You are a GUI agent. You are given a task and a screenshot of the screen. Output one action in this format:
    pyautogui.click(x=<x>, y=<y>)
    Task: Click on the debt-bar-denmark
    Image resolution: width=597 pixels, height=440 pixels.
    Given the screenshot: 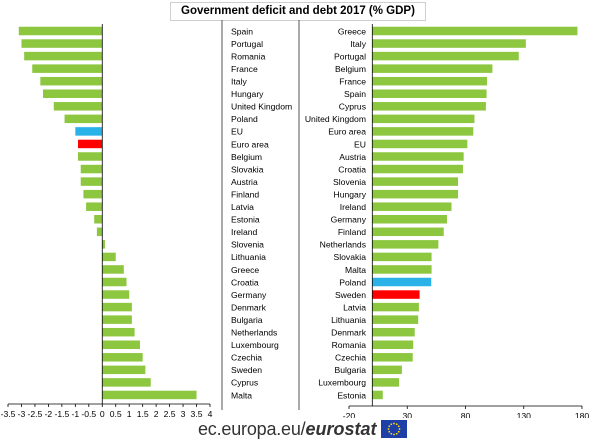 What is the action you would take?
    pyautogui.click(x=393, y=332)
    